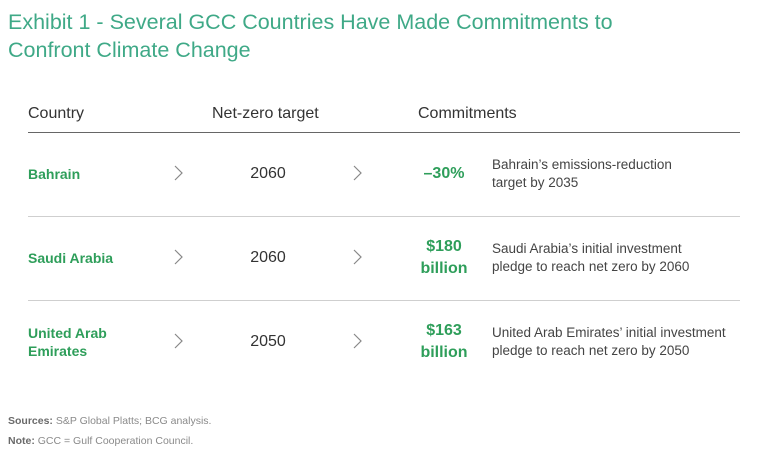  Describe the element at coordinates (56, 113) in the screenshot. I see `column-header-country: Country` at that location.